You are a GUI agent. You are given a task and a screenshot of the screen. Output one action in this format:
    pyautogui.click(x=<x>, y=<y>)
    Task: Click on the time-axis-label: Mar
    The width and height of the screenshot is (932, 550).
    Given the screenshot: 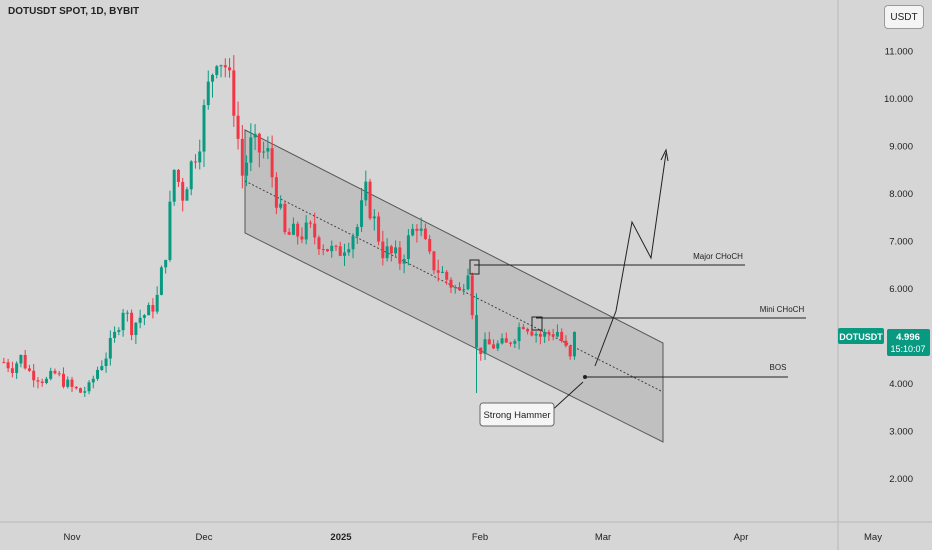 What is the action you would take?
    pyautogui.click(x=603, y=537)
    